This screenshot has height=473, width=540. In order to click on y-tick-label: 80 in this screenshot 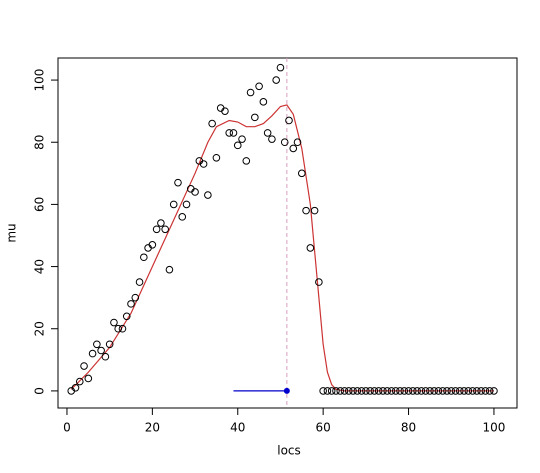, I will do `click(40, 142)`.